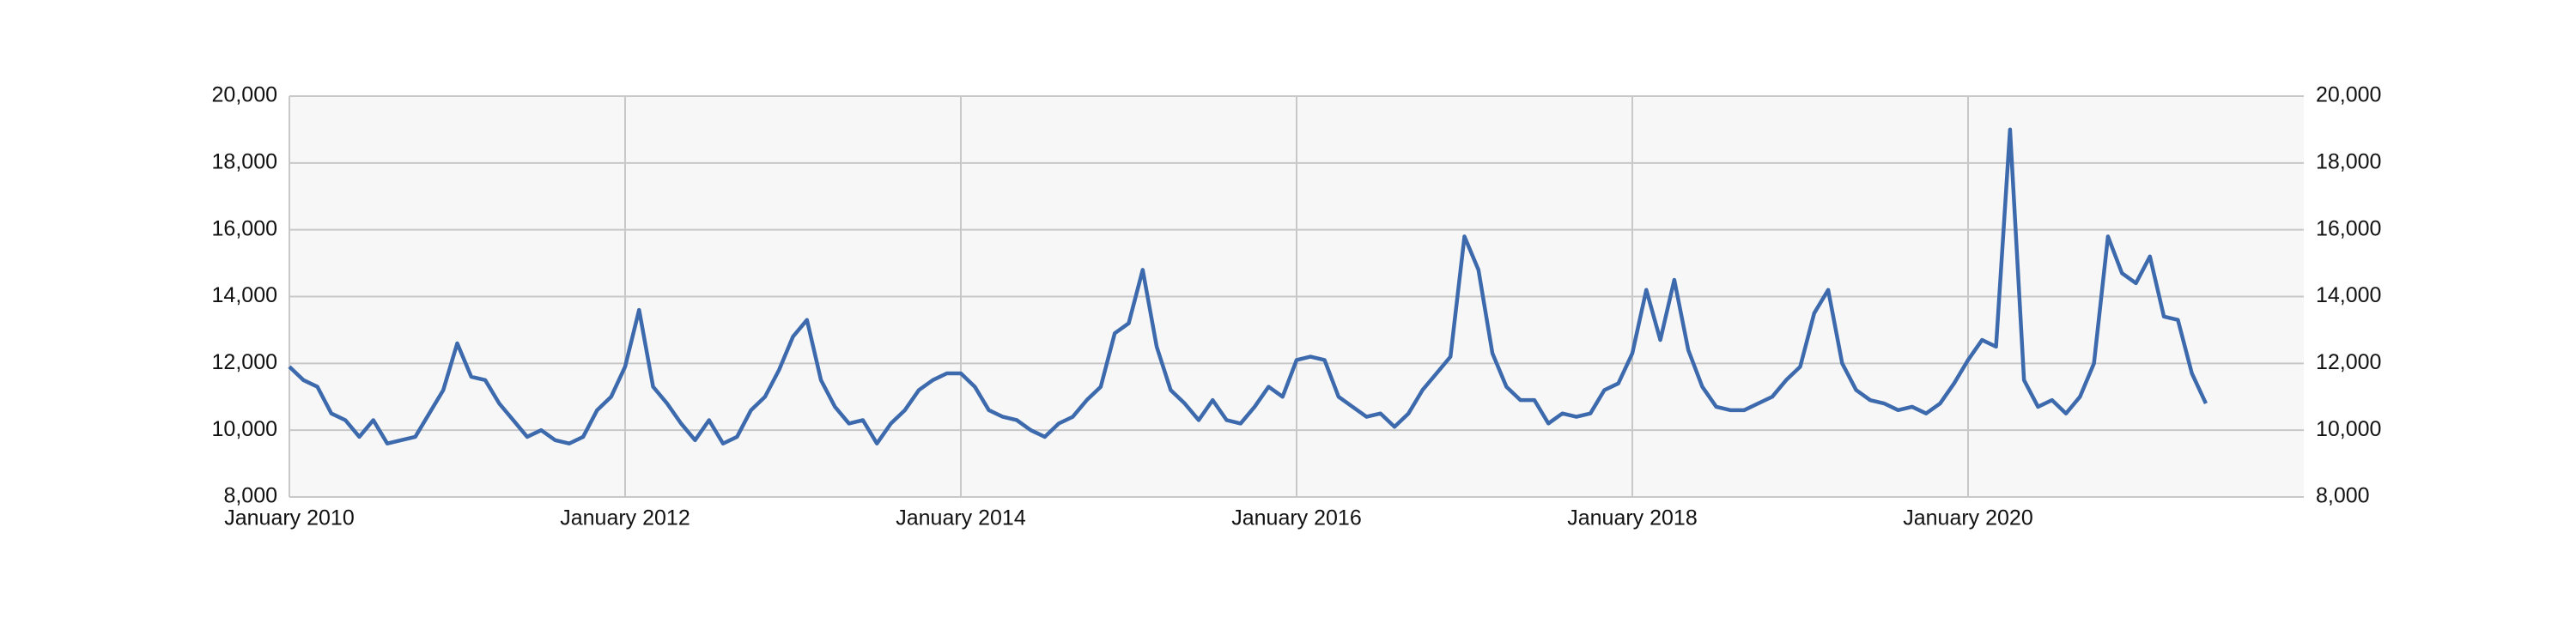 The image size is (2576, 618). I want to click on y2-tick-label: 20,000, so click(2348, 95).